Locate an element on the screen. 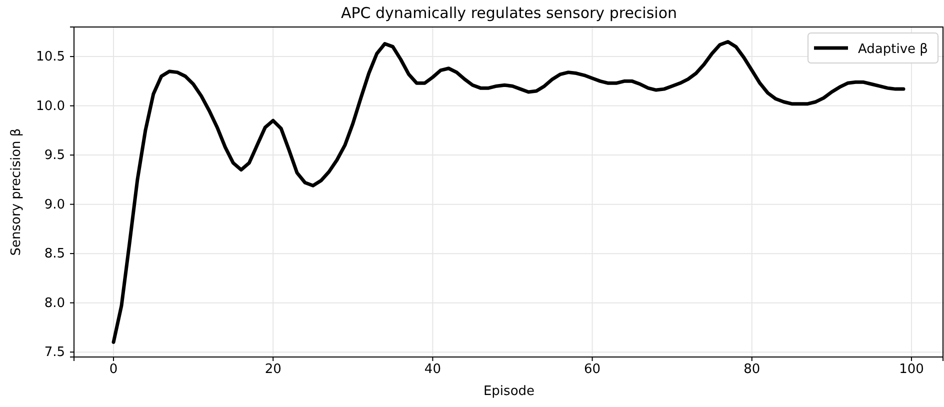  x-tick-label: 60 is located at coordinates (592, 370).